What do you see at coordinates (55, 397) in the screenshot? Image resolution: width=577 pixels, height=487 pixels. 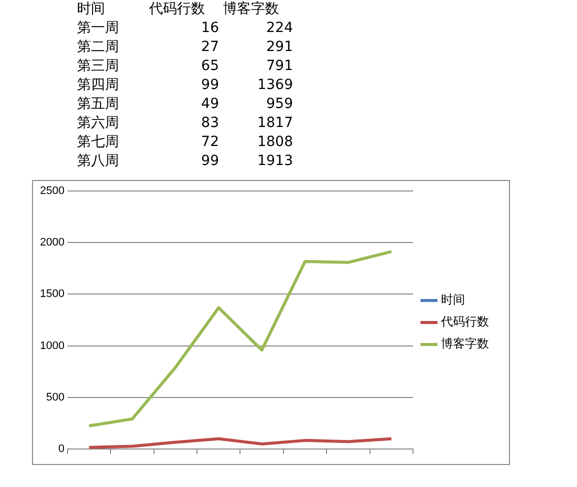 I see `y-tick-label: 500` at bounding box center [55, 397].